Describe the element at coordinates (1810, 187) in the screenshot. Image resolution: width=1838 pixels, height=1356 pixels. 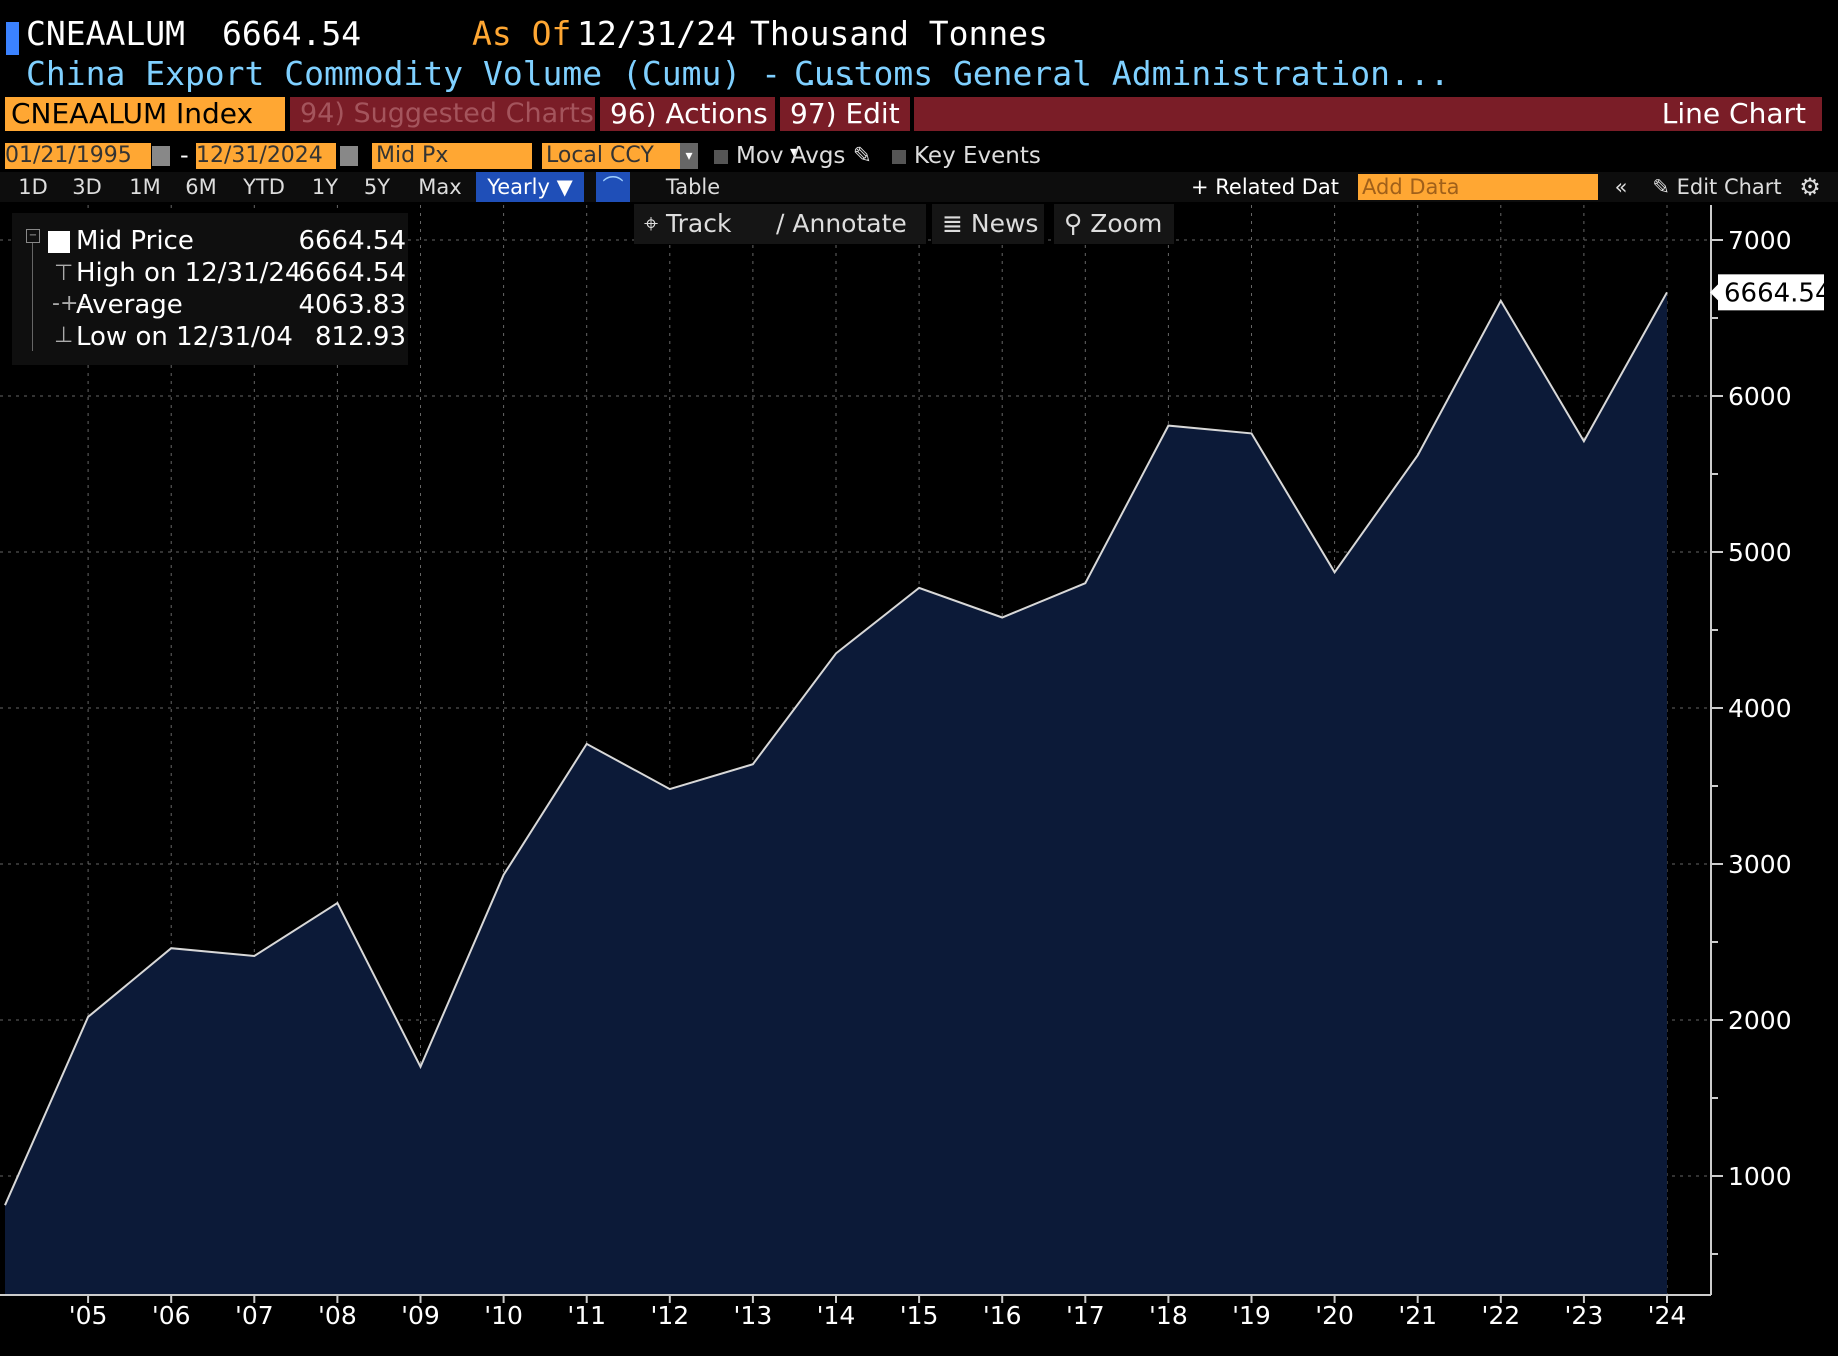
I see `gear-icon: ⚙` at that location.